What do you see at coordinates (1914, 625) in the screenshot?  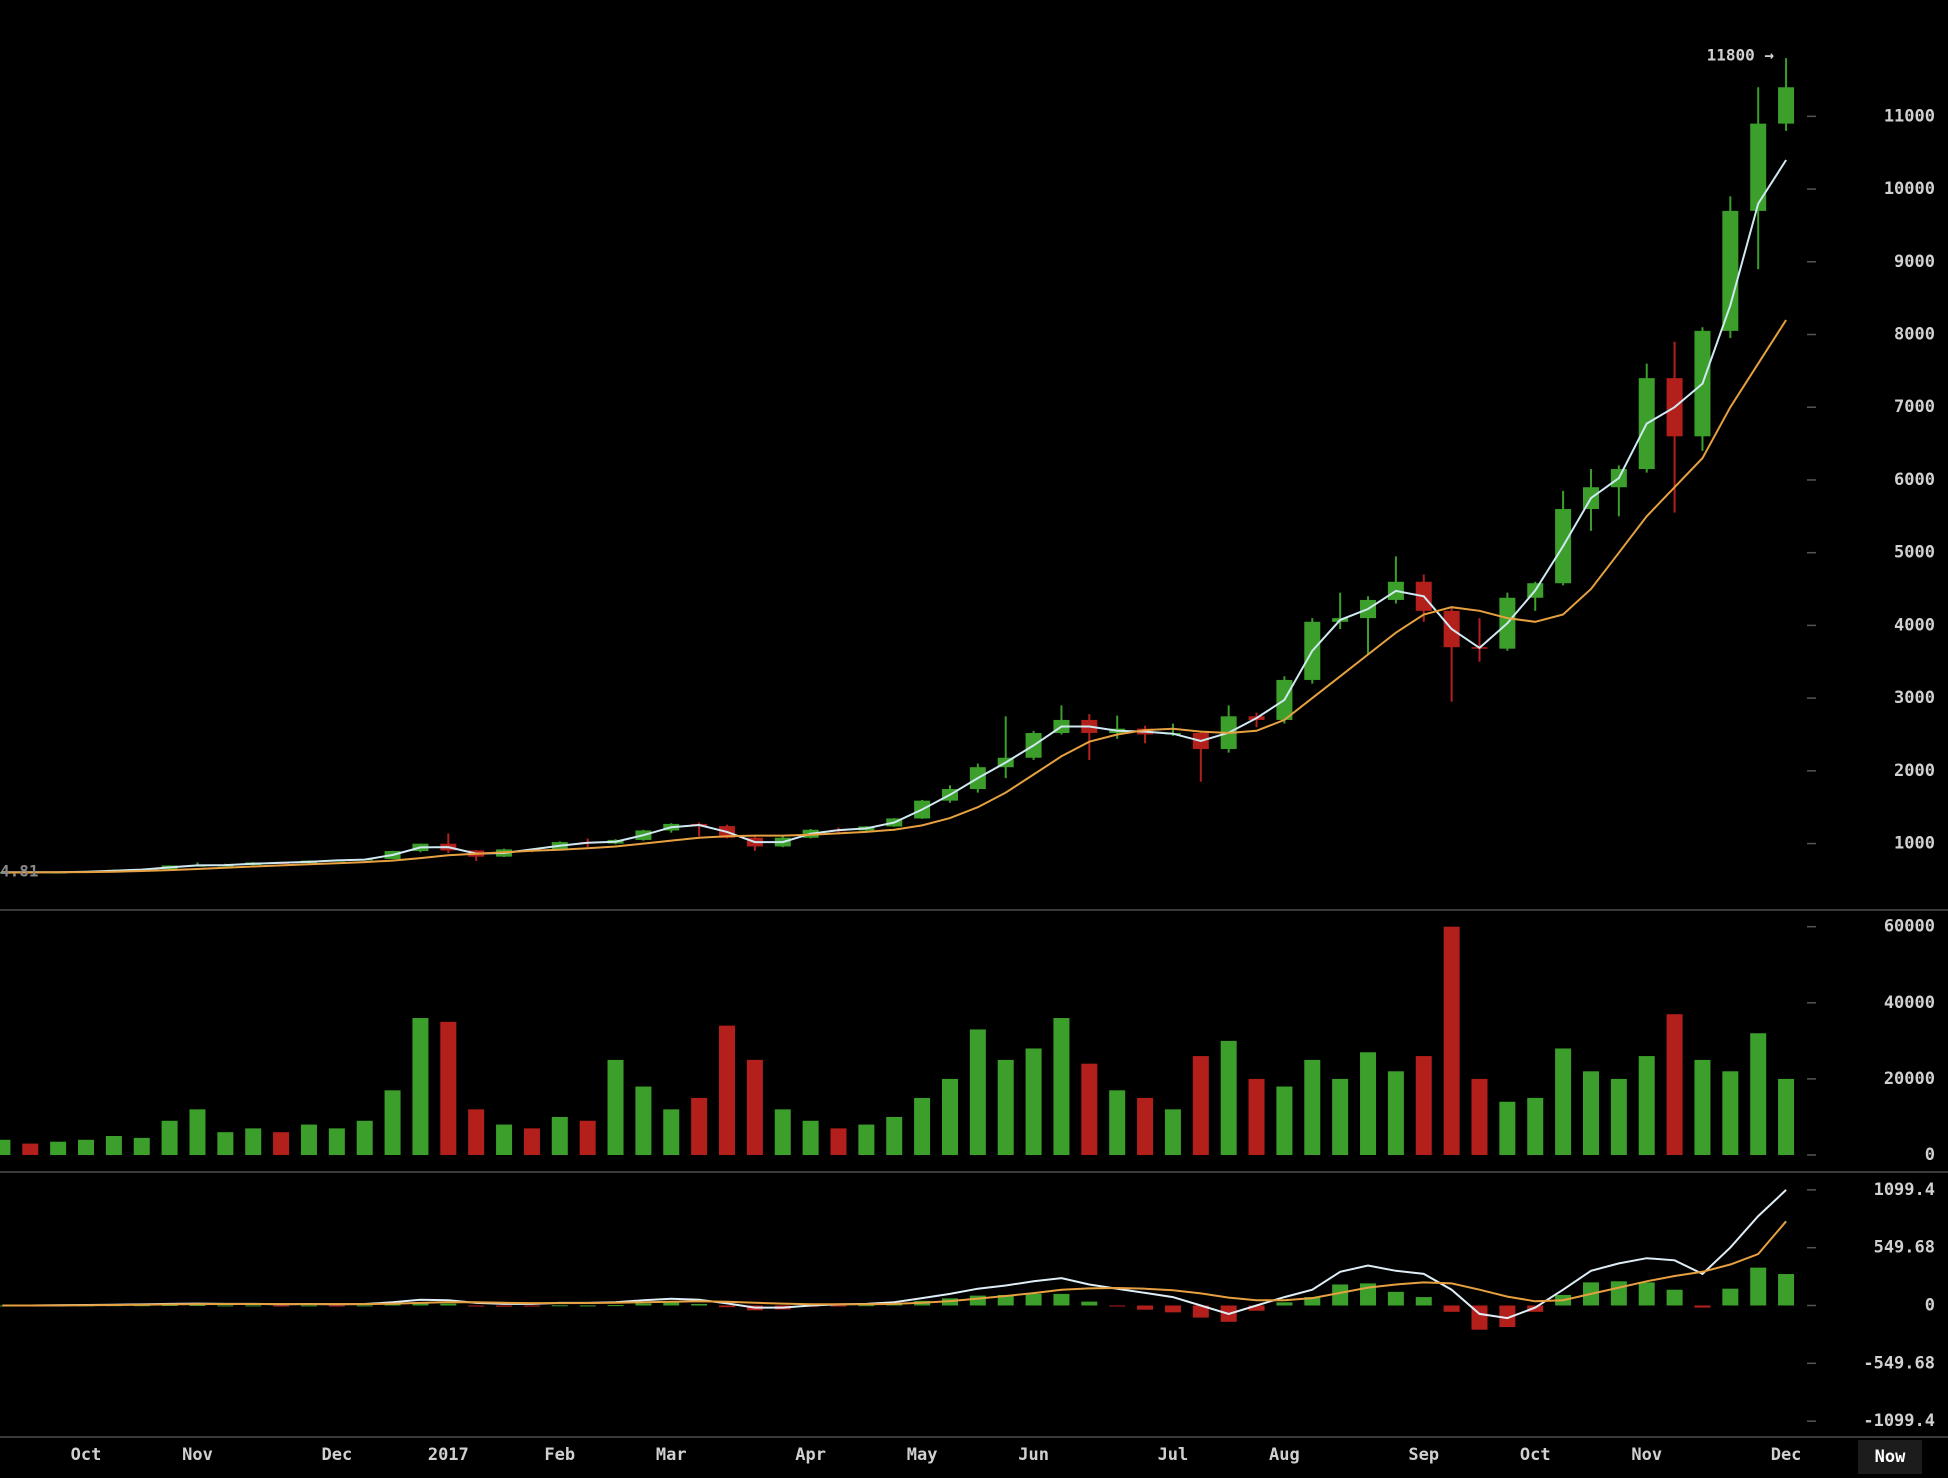 I see `y-tick-label: 4000` at bounding box center [1914, 625].